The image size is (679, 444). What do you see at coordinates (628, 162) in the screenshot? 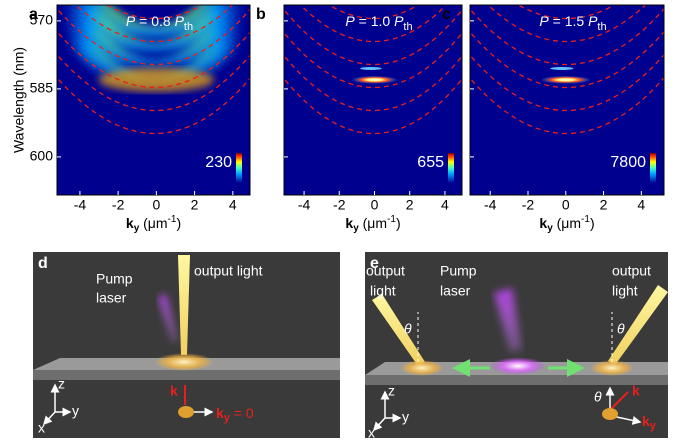
I see `colorbar-max: 7800` at bounding box center [628, 162].